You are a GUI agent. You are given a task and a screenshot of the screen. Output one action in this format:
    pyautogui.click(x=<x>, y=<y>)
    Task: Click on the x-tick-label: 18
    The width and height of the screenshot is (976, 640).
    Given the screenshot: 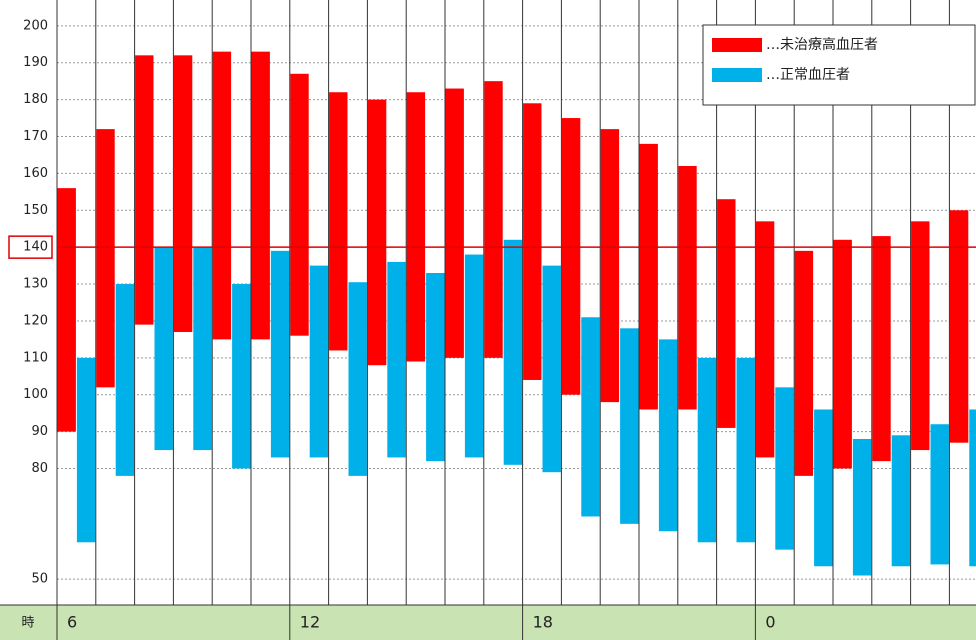 What is the action you would take?
    pyautogui.click(x=543, y=622)
    